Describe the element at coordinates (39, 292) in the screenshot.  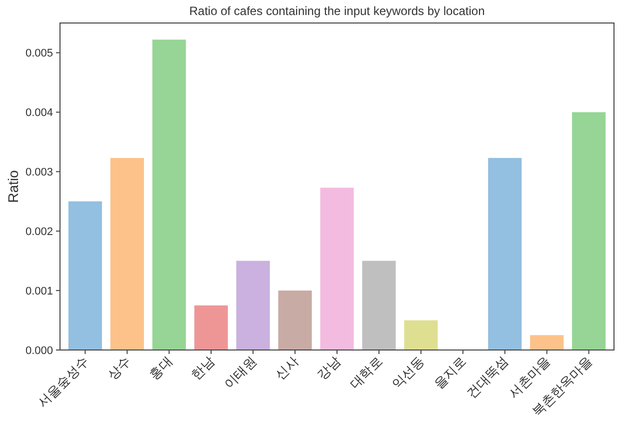
I see `y-tick-label: 0.001` at that location.